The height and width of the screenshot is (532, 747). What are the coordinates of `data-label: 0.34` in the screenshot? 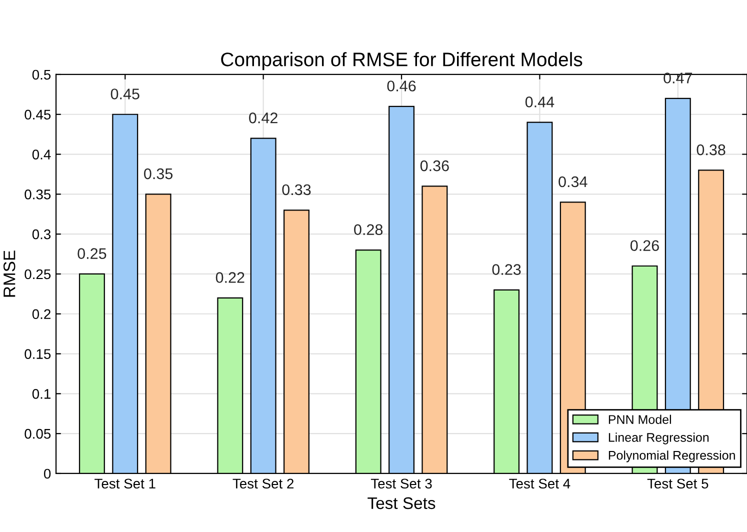 It's located at (573, 182).